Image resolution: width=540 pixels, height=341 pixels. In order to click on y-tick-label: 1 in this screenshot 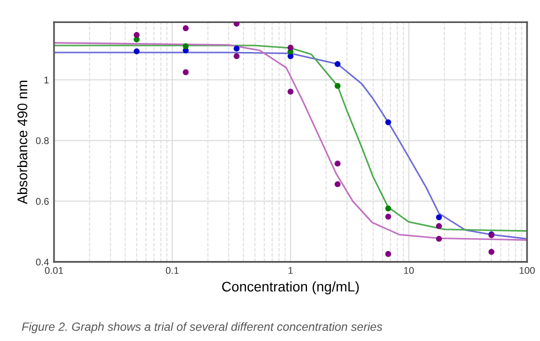, I will do `click(46, 80)`.